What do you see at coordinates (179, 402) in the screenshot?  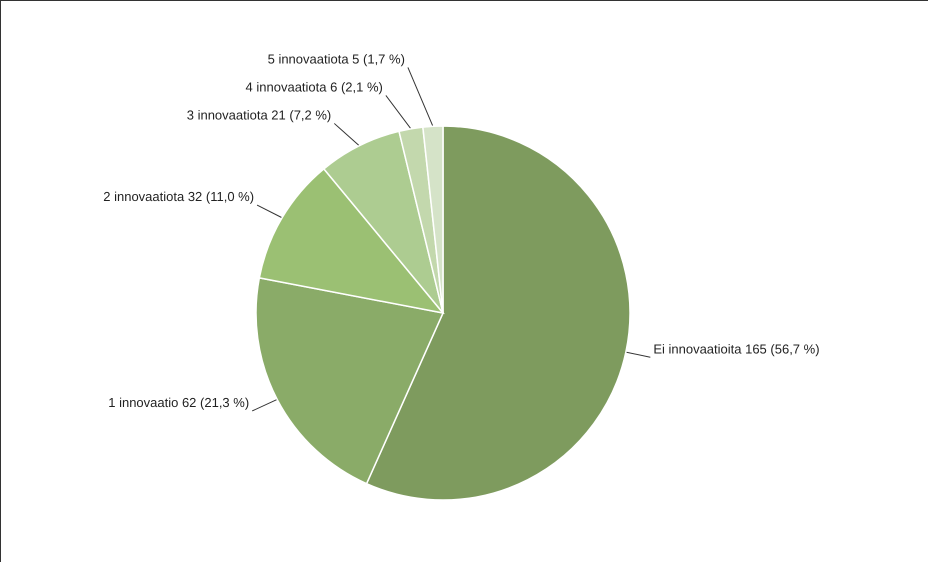 I see `slice-label: 1 innovaatio 62 (21,3 %)` at bounding box center [179, 402].